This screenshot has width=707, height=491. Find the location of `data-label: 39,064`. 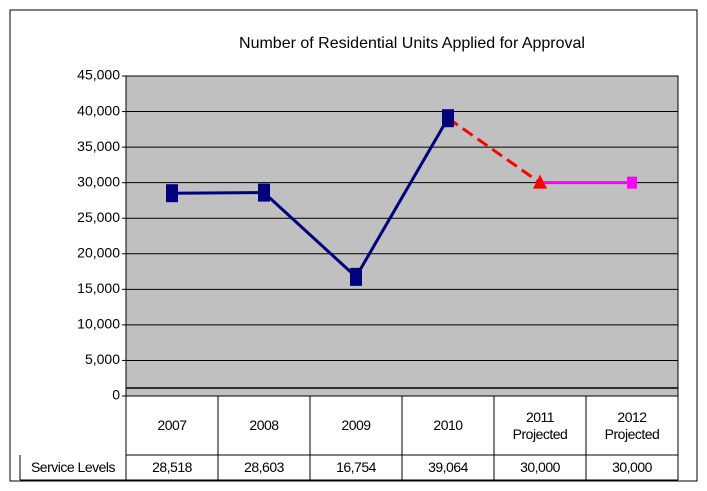

data-label: 39,064 is located at coordinates (448, 467).